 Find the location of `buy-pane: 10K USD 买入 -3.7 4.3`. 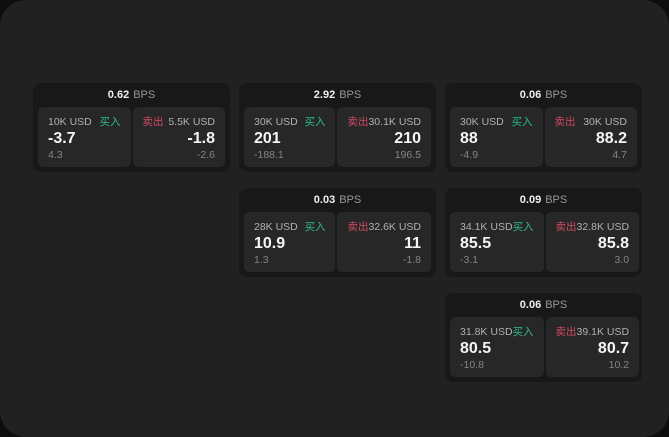

buy-pane: 10K USD 买入 -3.7 4.3 is located at coordinates (84, 137).